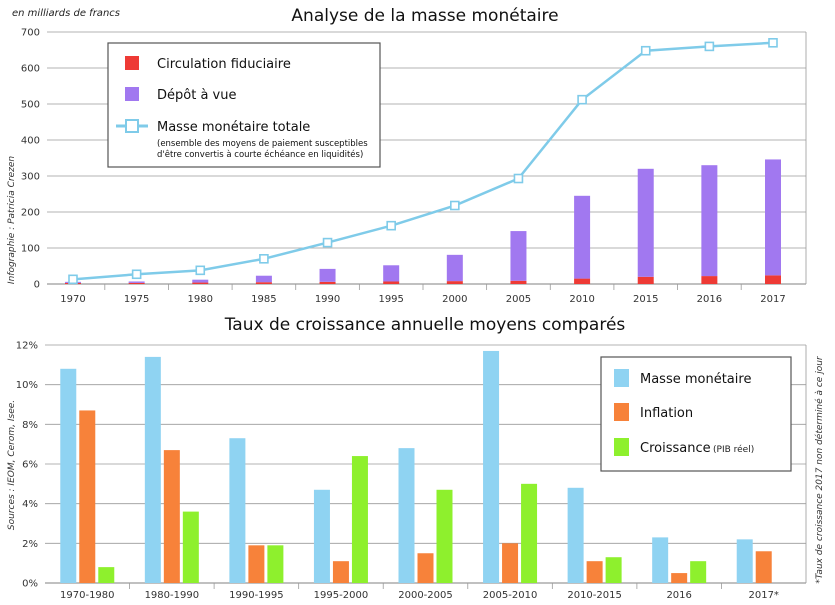 This screenshot has width=835, height=605. What do you see at coordinates (27, 385) in the screenshot?
I see `y-tick-label-2: 10%` at bounding box center [27, 385].